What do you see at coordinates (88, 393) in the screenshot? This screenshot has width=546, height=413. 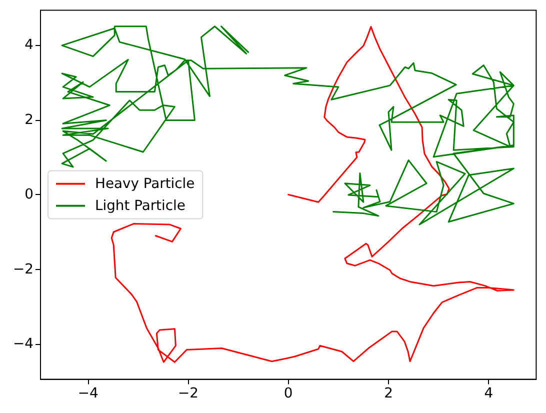 I see `x-tick-label: −4` at bounding box center [88, 393].